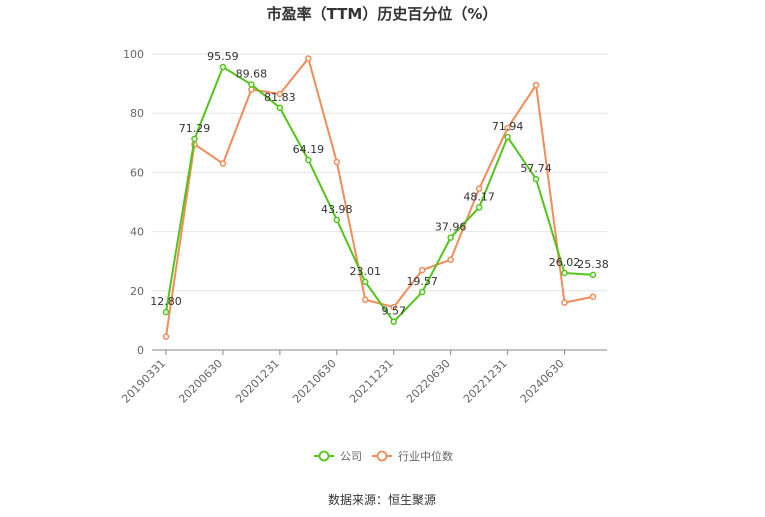 The image size is (765, 517). Describe the element at coordinates (137, 113) in the screenshot. I see `y-tick-label: 80` at that location.